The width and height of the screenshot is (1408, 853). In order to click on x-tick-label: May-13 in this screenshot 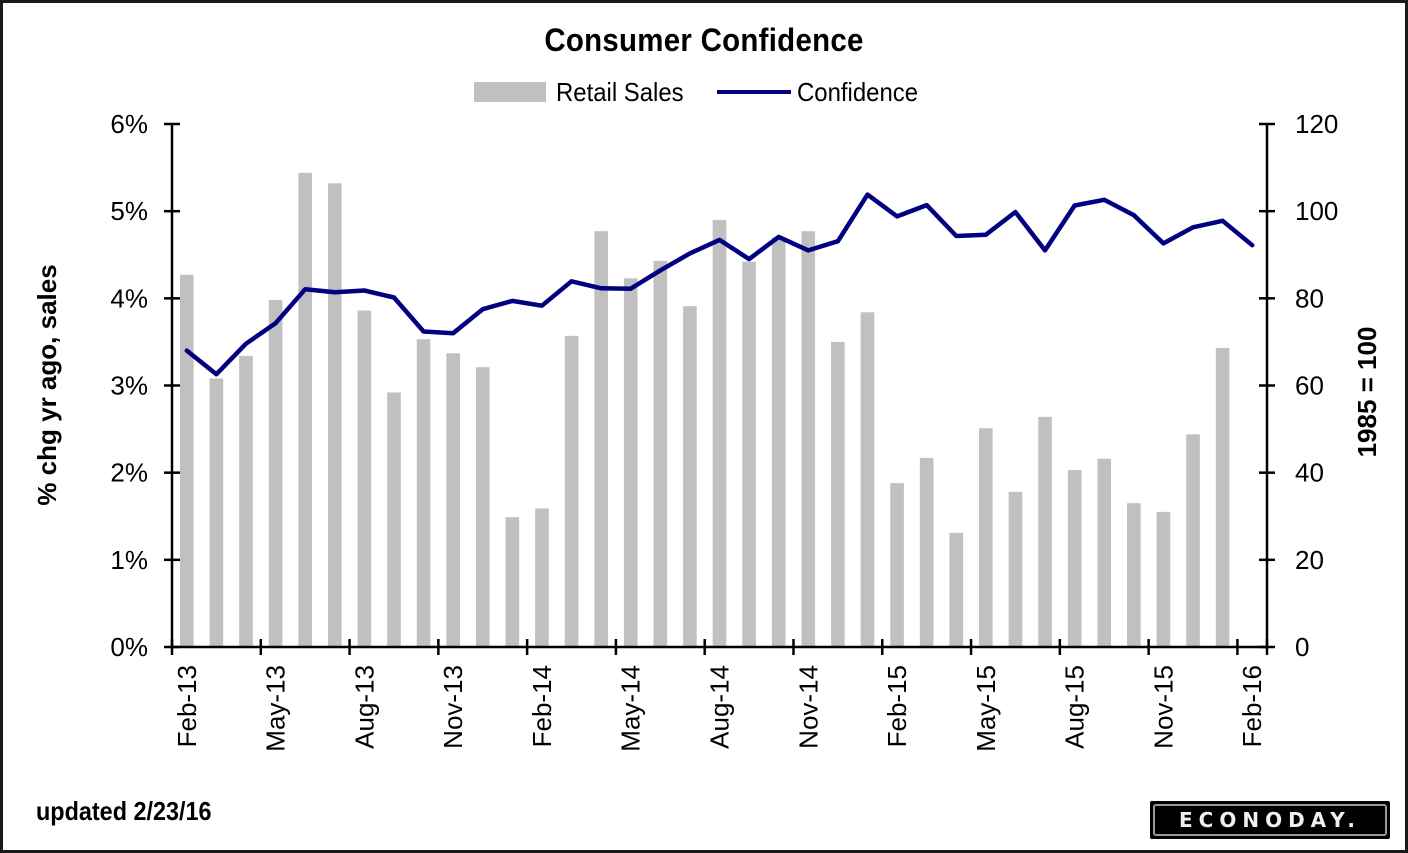, I will do `click(276, 708)`.